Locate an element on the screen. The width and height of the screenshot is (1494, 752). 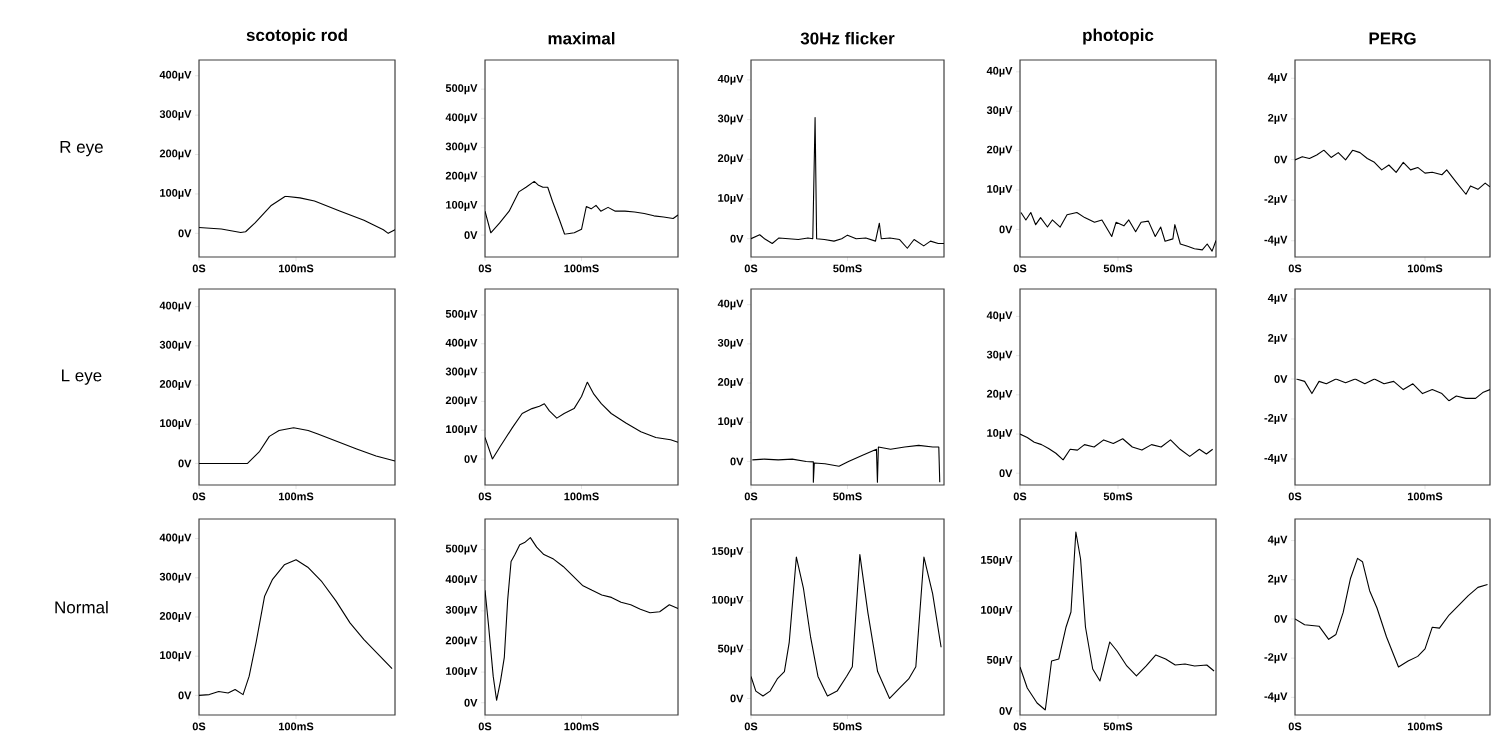
y-axis-title: Normal is located at coordinates (81, 607).